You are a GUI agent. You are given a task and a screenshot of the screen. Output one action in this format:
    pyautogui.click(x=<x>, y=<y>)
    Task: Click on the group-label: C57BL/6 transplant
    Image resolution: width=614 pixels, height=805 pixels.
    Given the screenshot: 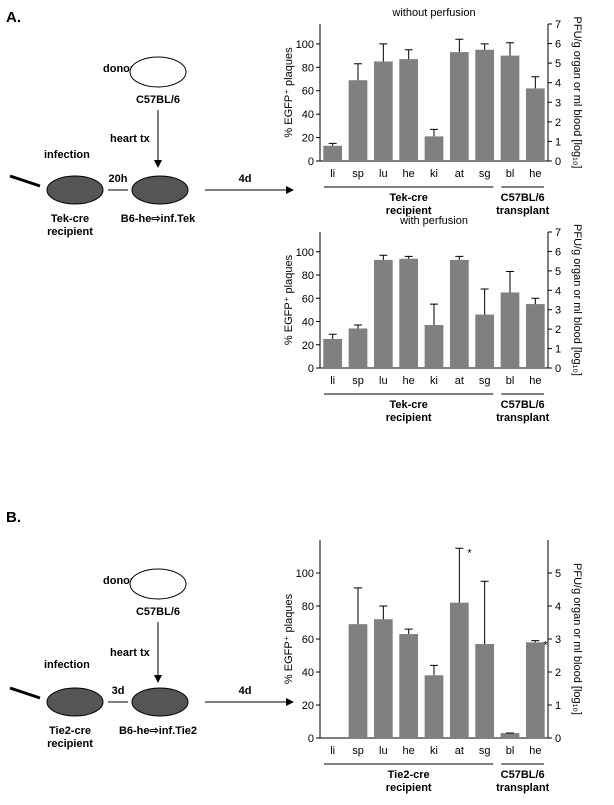 What is the action you would take?
    pyautogui.click(x=523, y=411)
    